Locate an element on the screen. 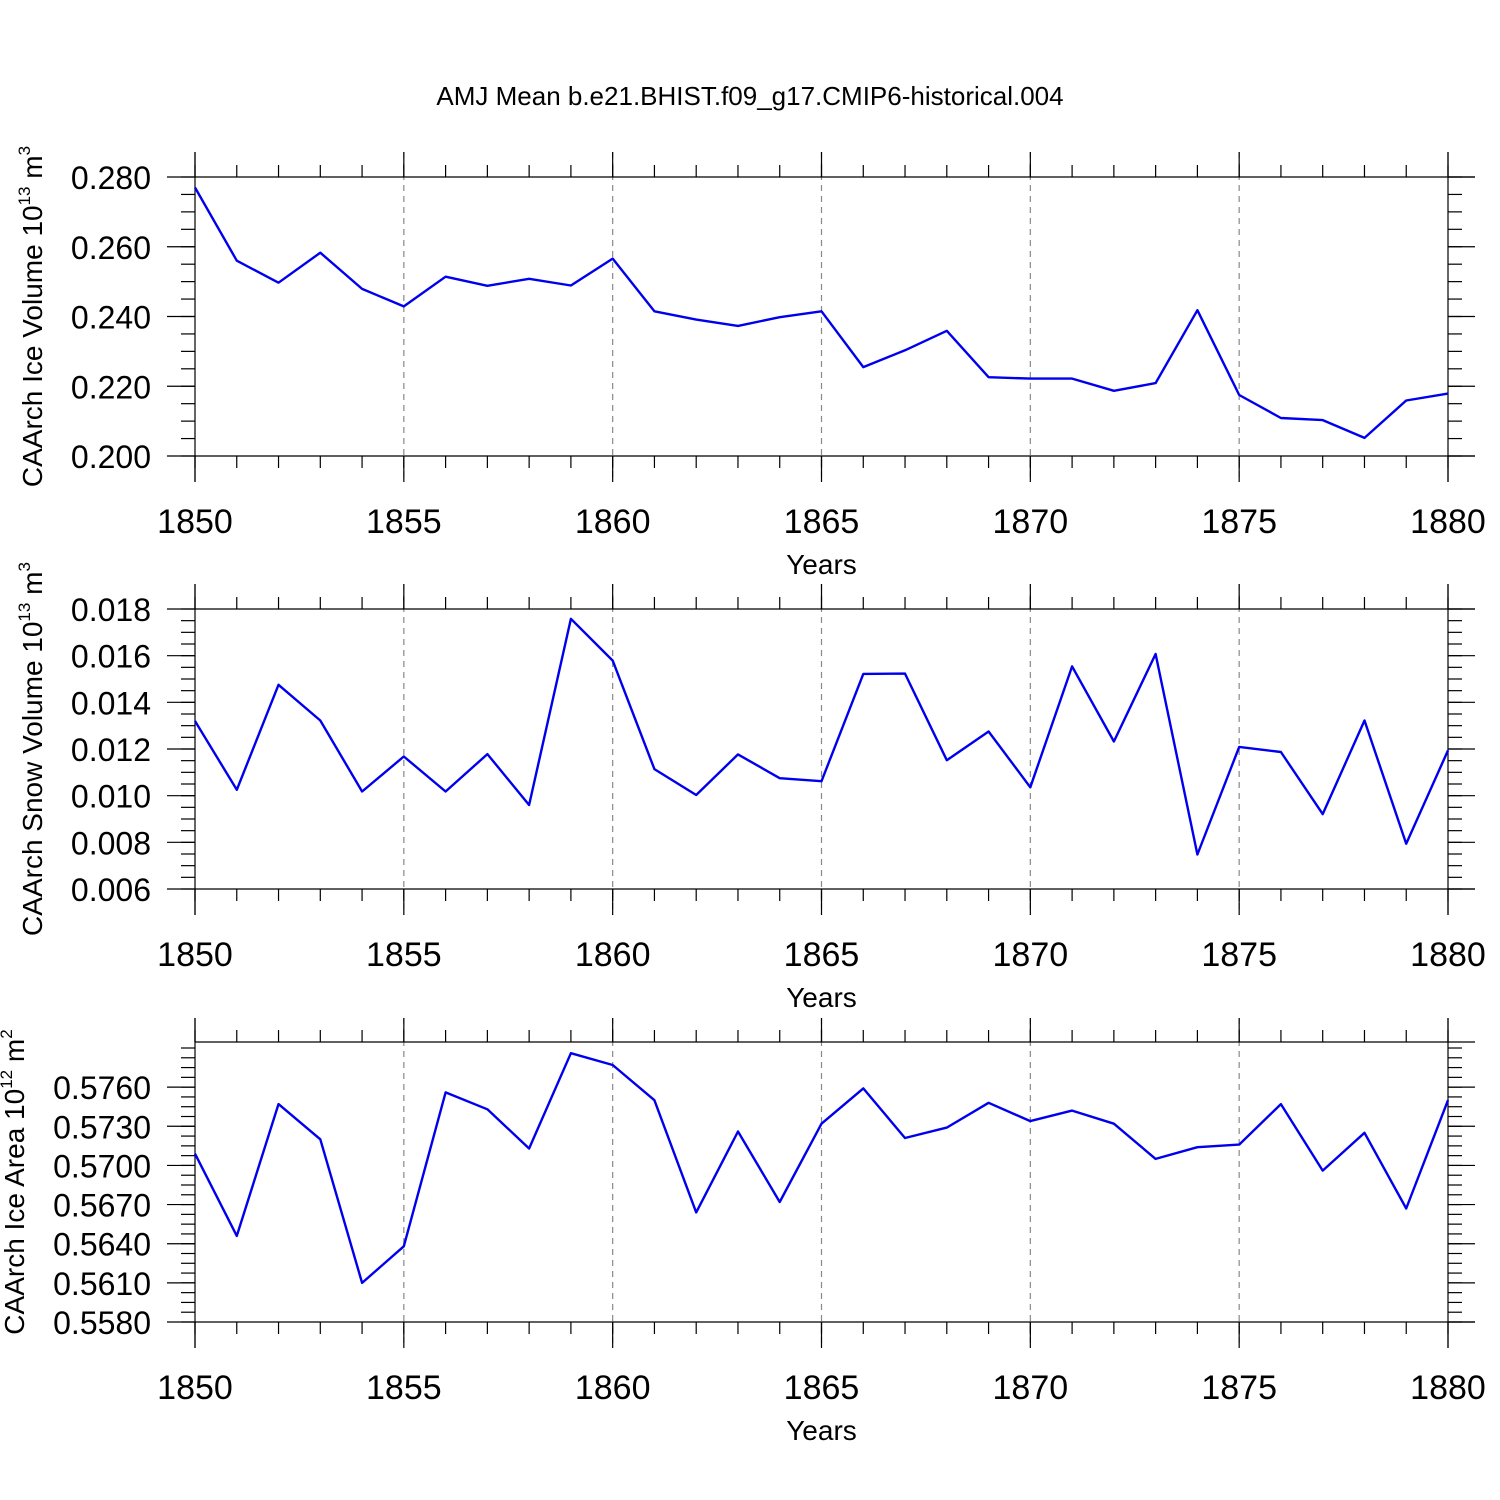 The width and height of the screenshot is (1500, 1500). y-tick-label: 0.260 is located at coordinates (111, 248).